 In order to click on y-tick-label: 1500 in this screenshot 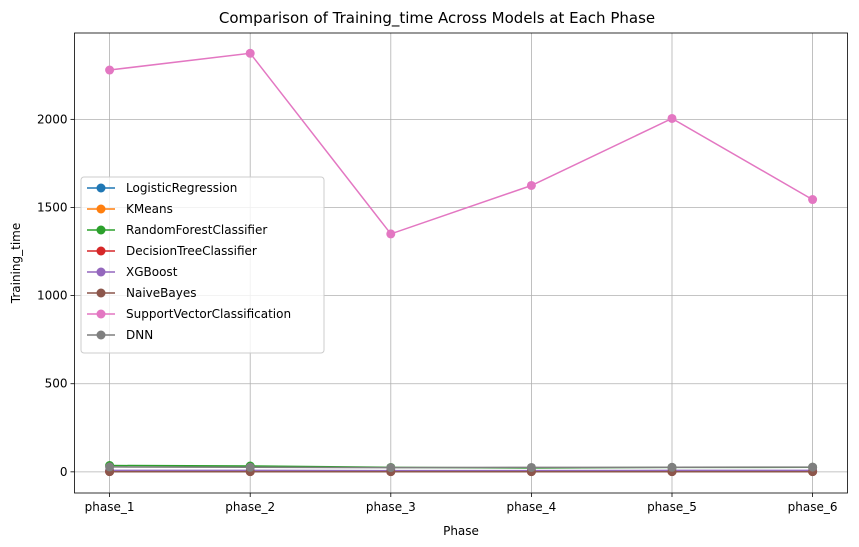, I will do `click(52, 207)`.